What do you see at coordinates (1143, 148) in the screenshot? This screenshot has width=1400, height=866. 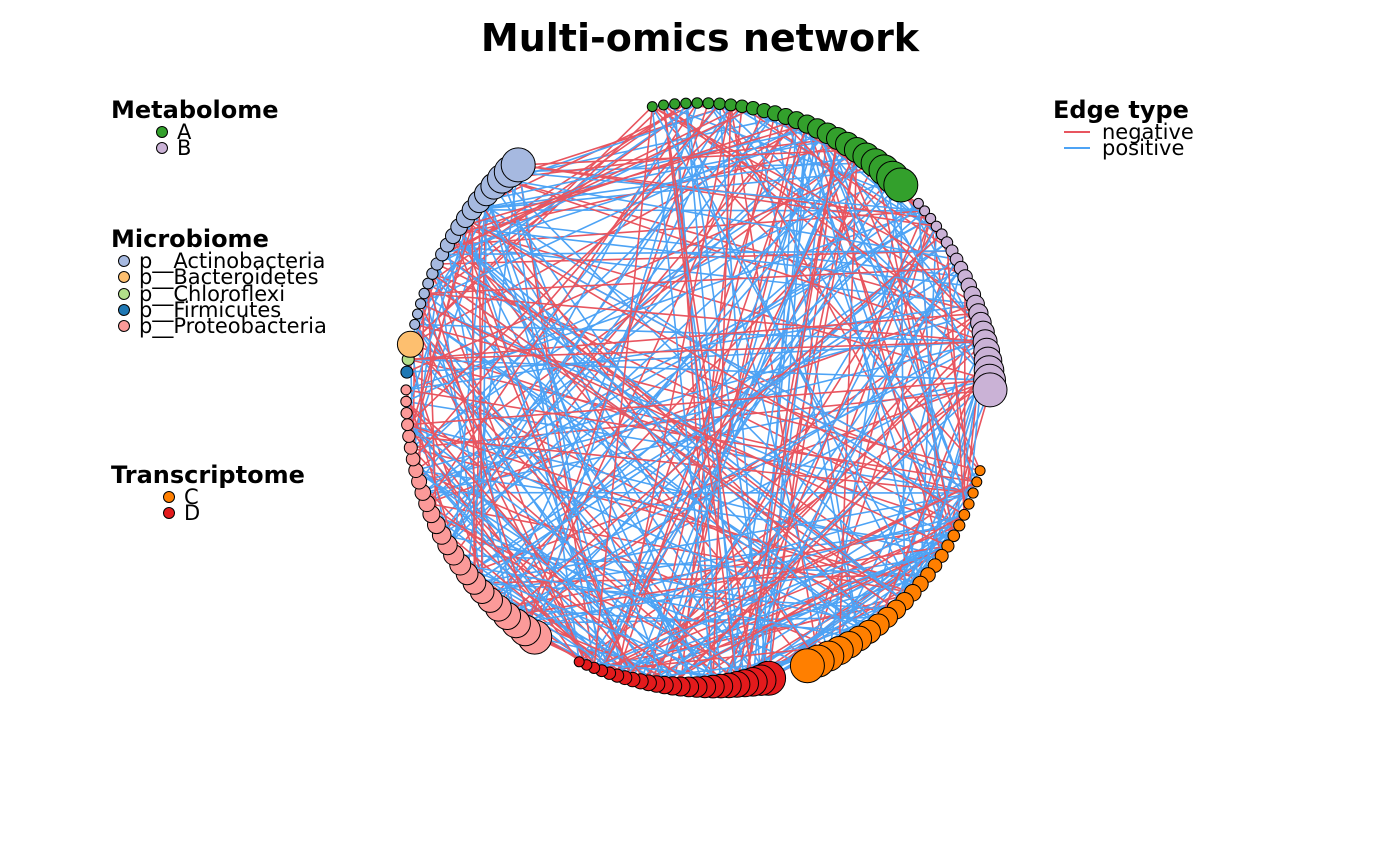 I see `legend-label: positive` at bounding box center [1143, 148].